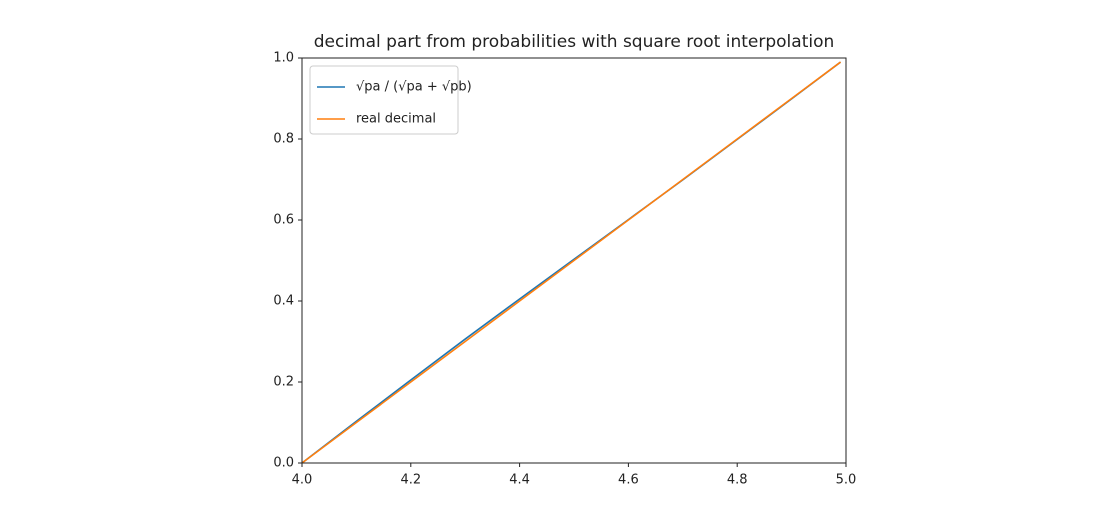 This screenshot has width=1100, height=513. I want to click on legend-label: √pa / (√pa + √pb), so click(414, 87).